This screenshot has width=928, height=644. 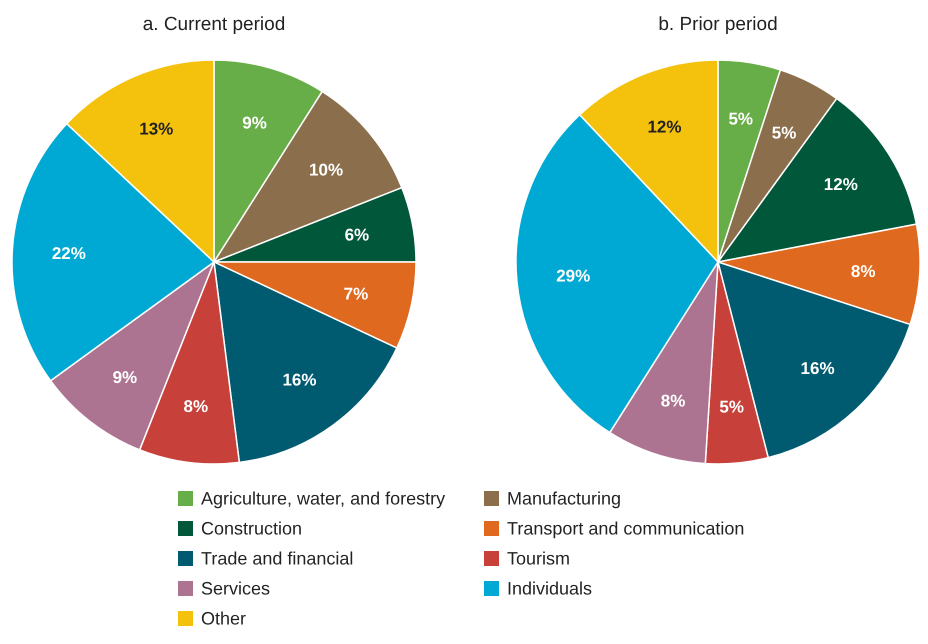 What do you see at coordinates (549, 588) in the screenshot?
I see `legend-label: Individuals` at bounding box center [549, 588].